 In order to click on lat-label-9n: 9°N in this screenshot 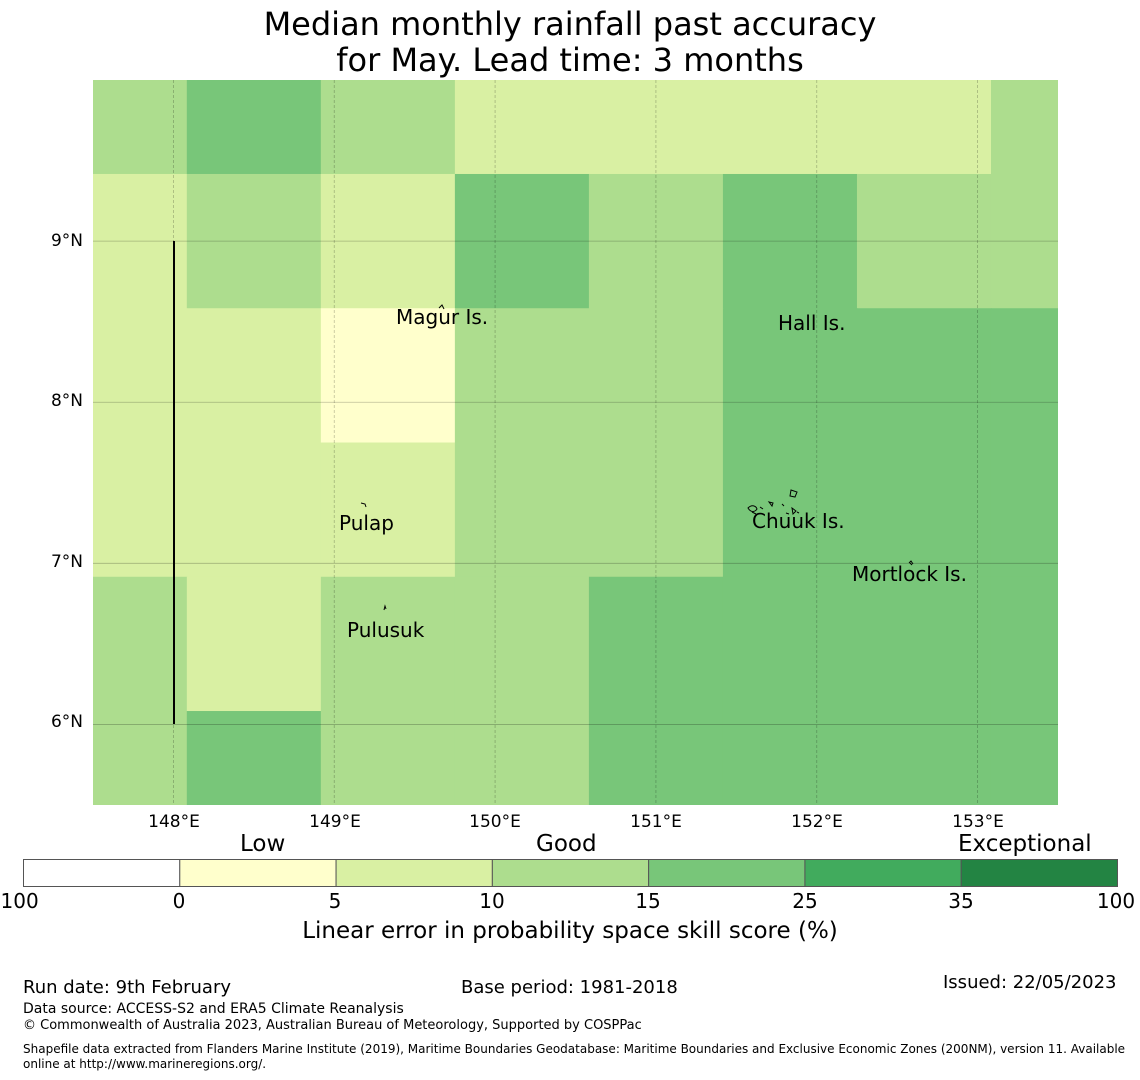, I will do `click(66, 241)`.